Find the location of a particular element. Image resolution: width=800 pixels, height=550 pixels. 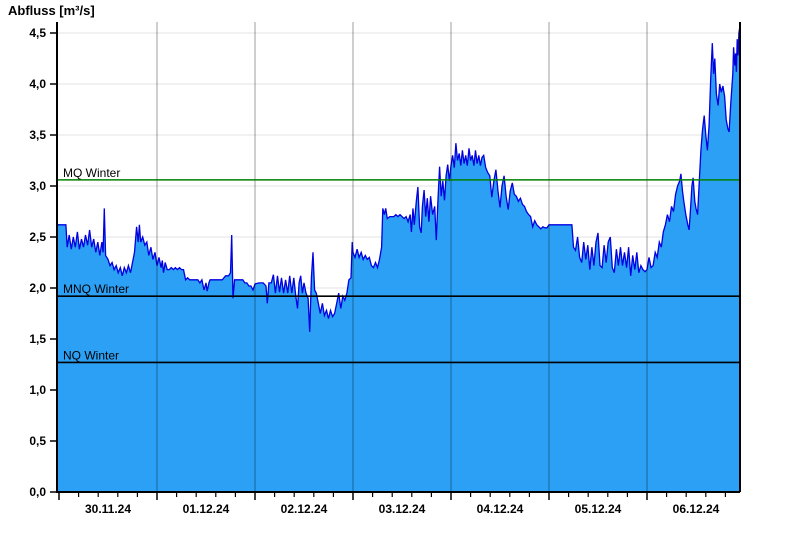

svg-text: 3,0 is located at coordinates (37, 186).